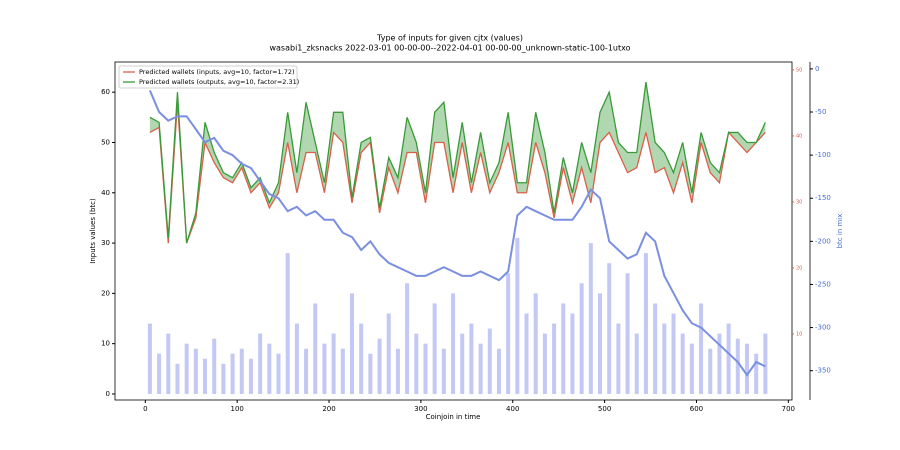 Image resolution: width=900 pixels, height=450 pixels. What do you see at coordinates (823, 328) in the screenshot?
I see `y2-tick-label: -300` at bounding box center [823, 328].